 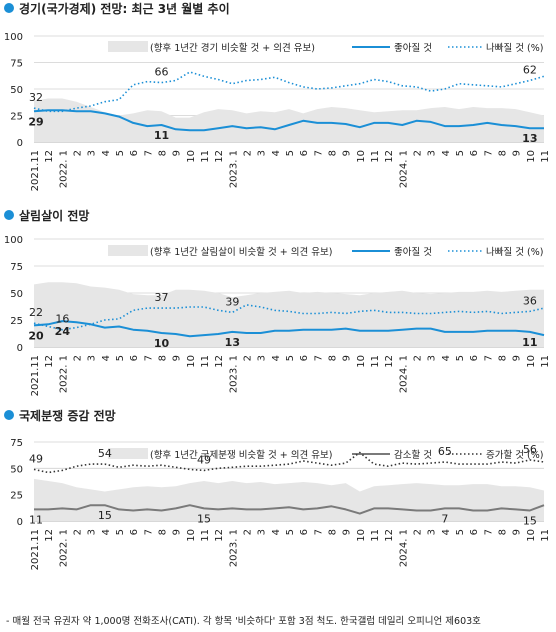 I want to click on legend-label-series-2: 나빠질 것 (%), so click(x=514, y=48).